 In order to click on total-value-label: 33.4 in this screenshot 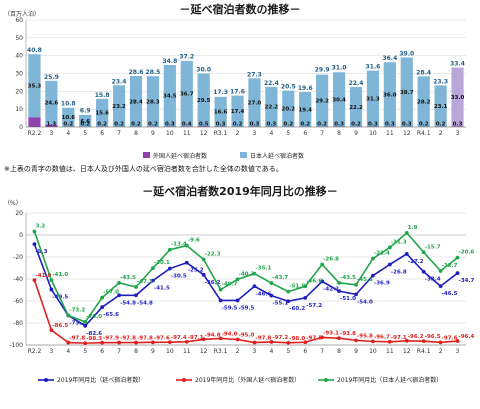, I will do `click(457, 63)`.